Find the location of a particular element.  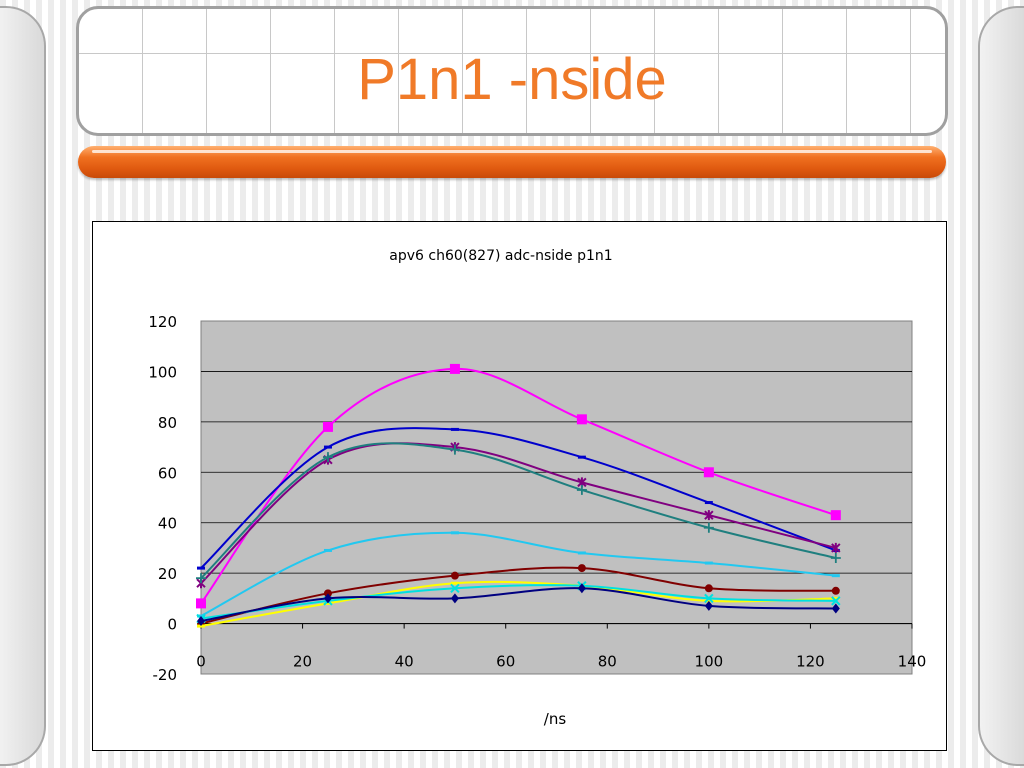

x-tick-label: 120 is located at coordinates (810, 662).